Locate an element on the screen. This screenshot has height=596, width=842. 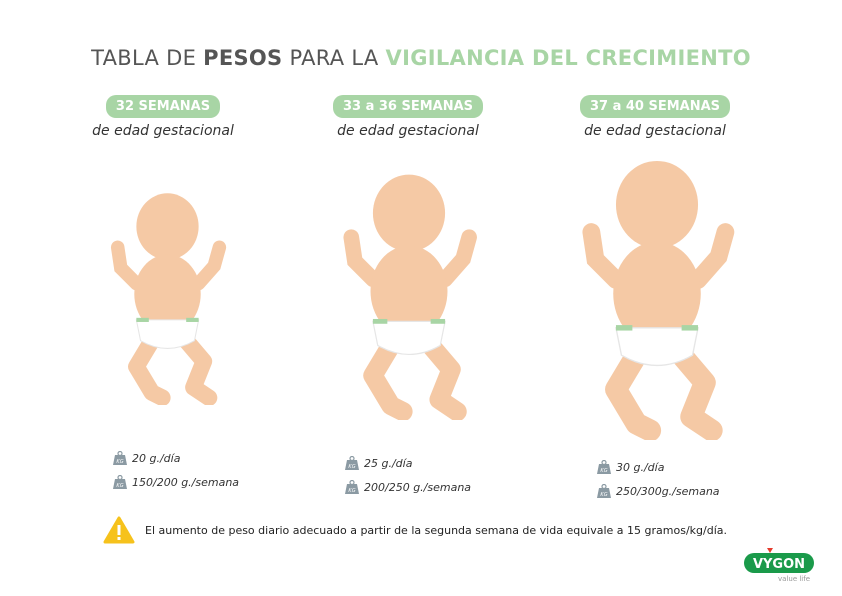
column-32: 32 SEMANAS de edad gestacional is located at coordinates (163, 117).